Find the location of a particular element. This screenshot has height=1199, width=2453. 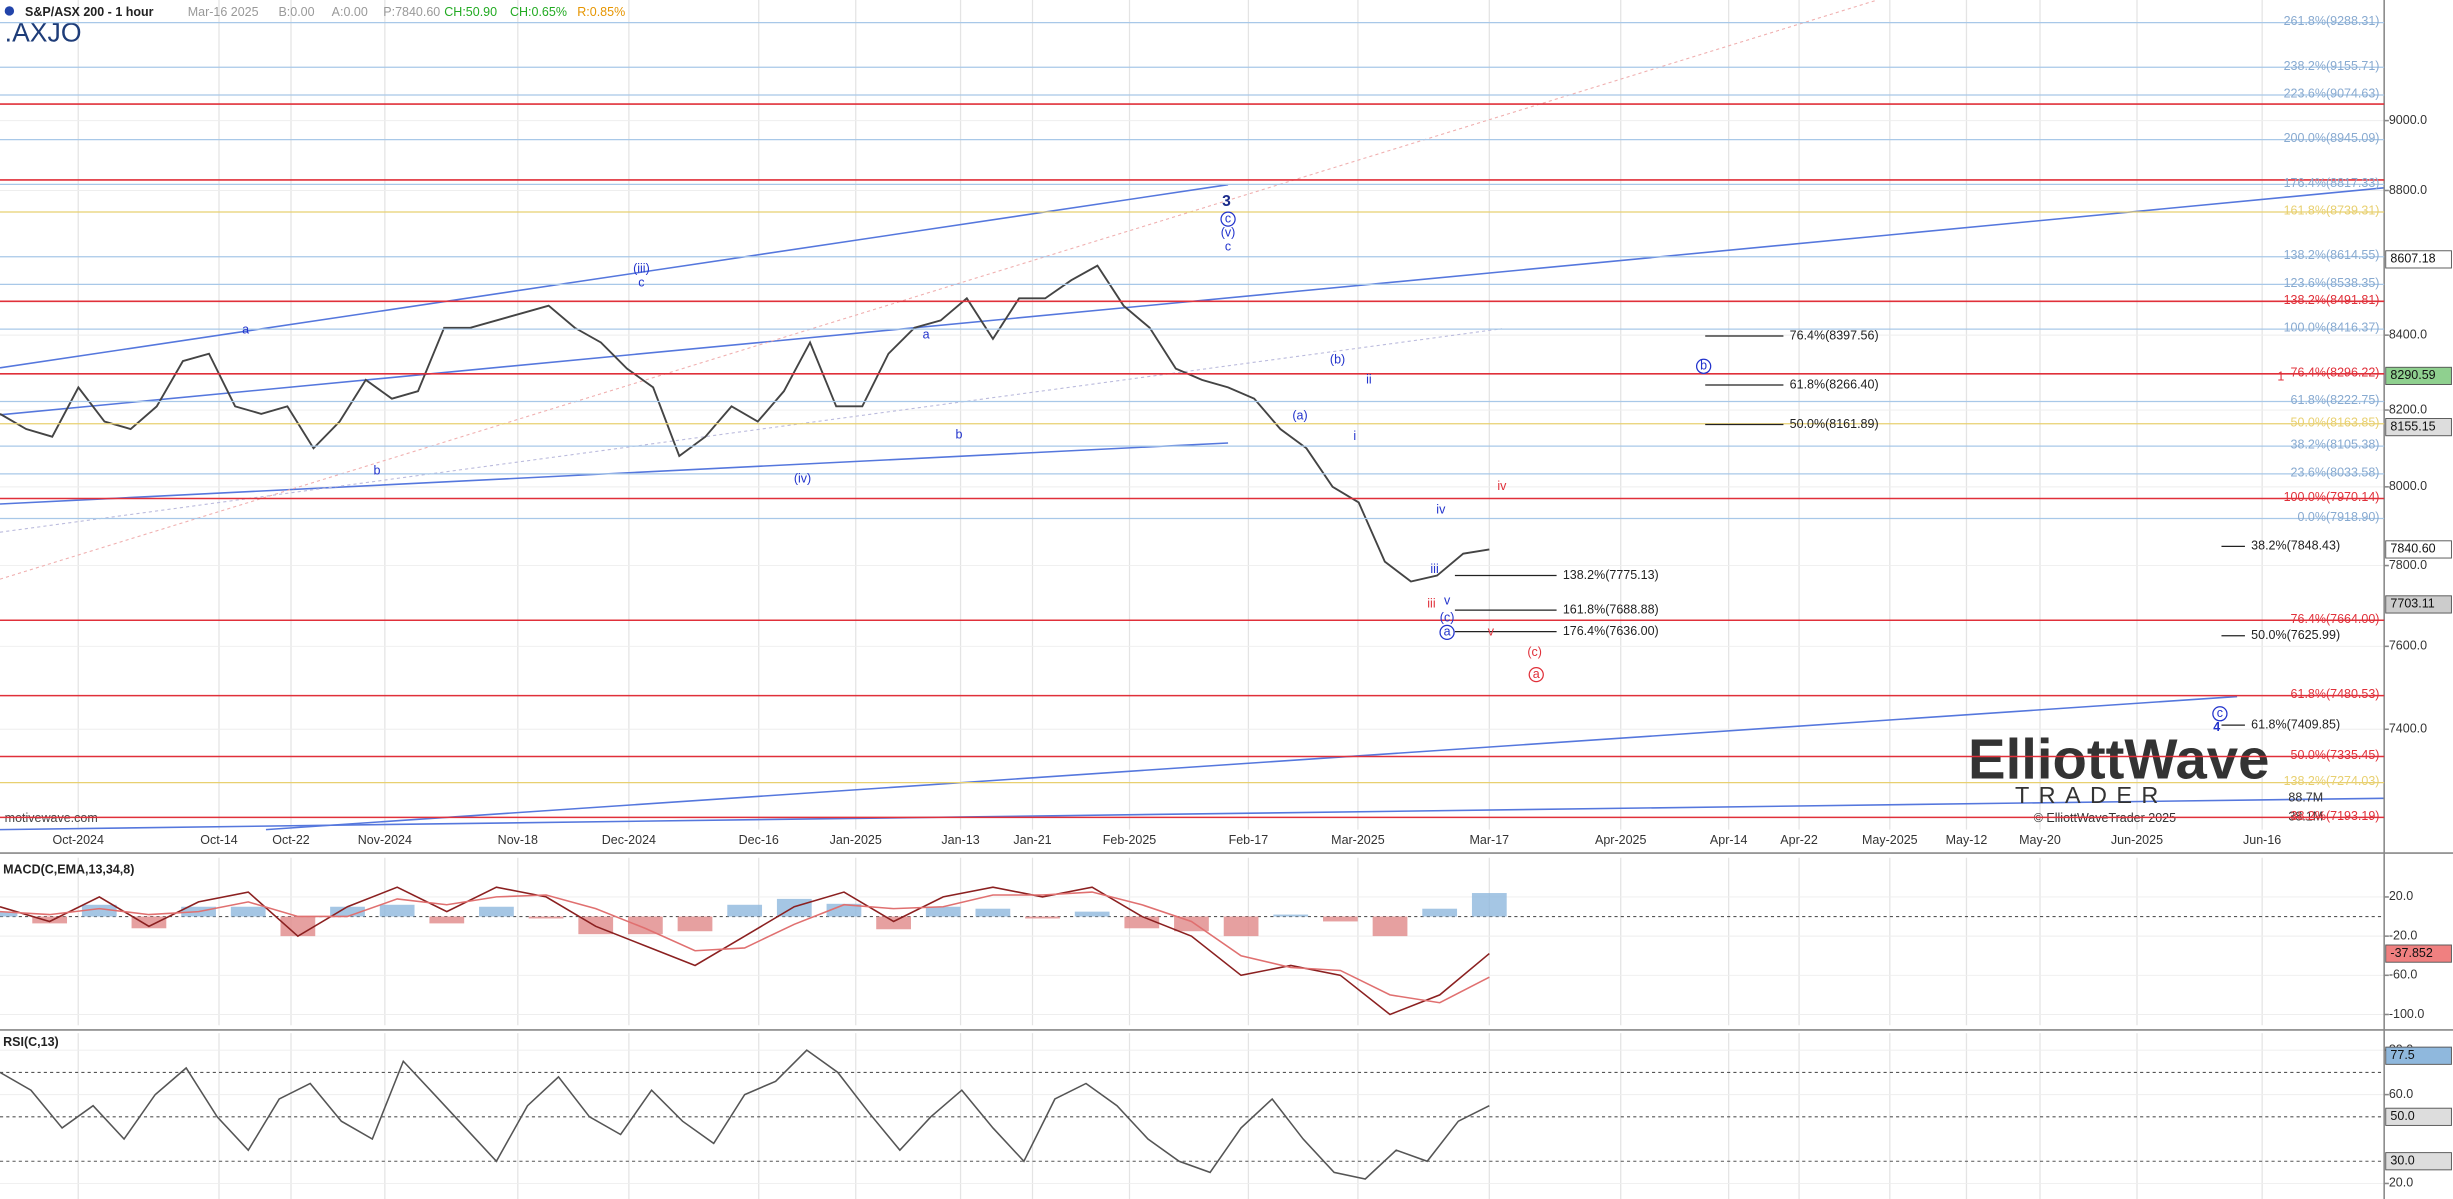

wave-label: 1 is located at coordinates (2280, 377).